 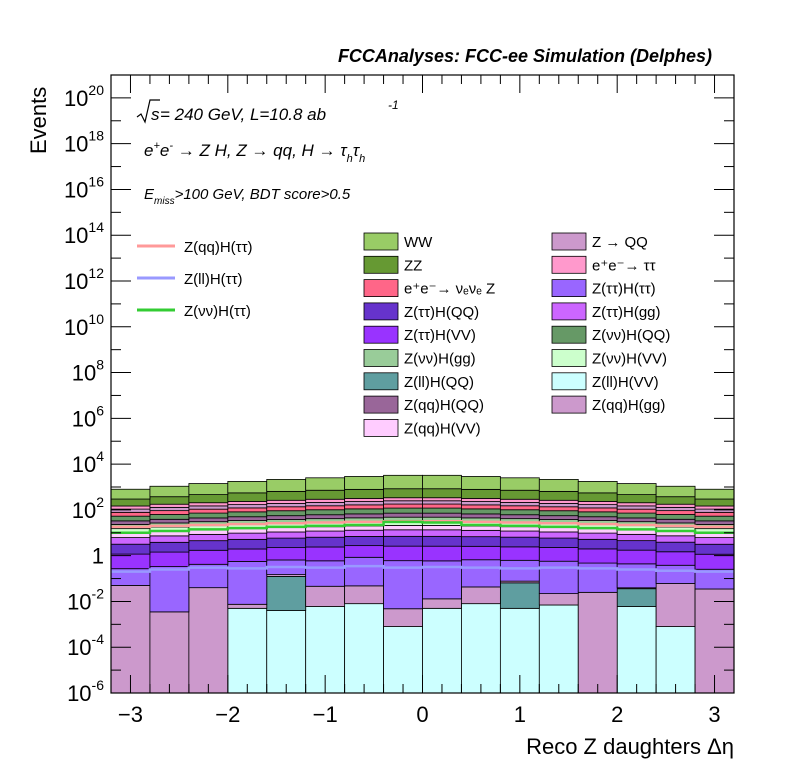 I want to click on series-z-h-vv, so click(x=422, y=557).